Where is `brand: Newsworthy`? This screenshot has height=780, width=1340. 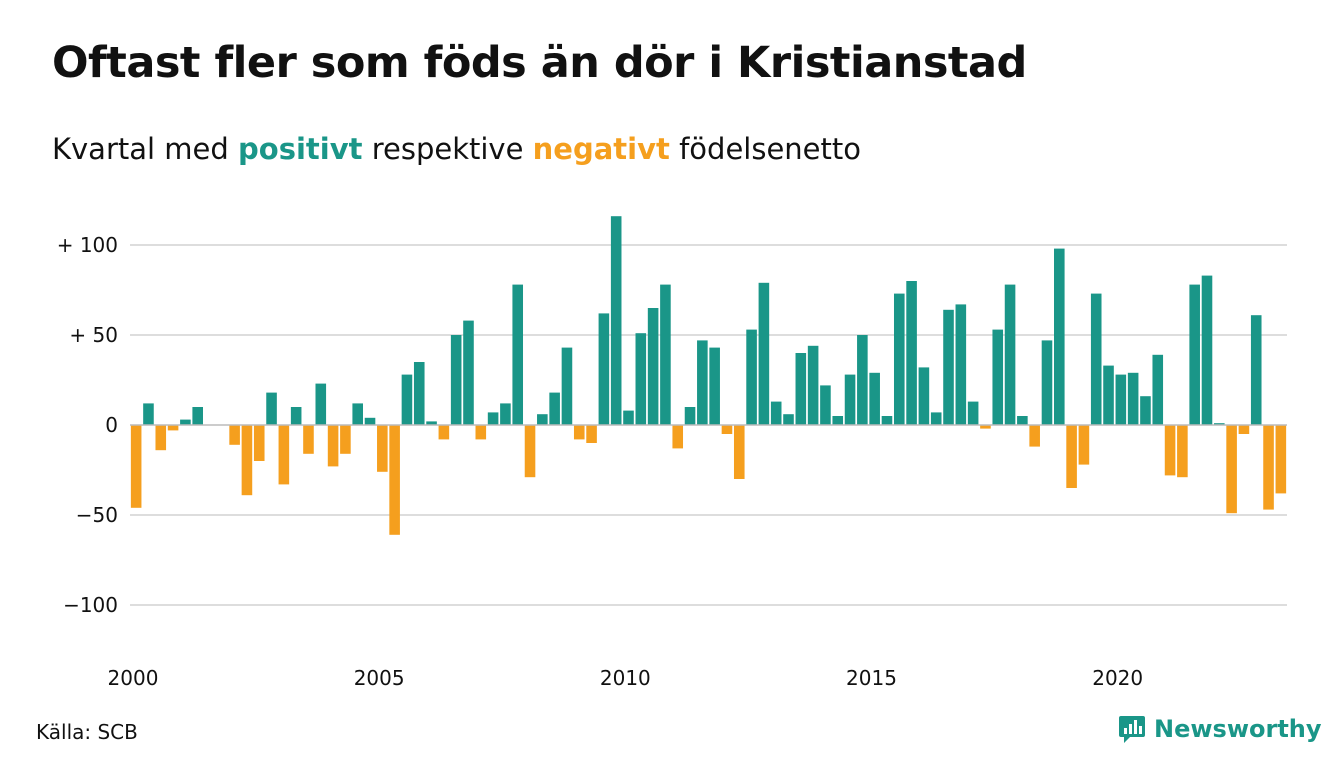 brand: Newsworthy is located at coordinates (1220, 729).